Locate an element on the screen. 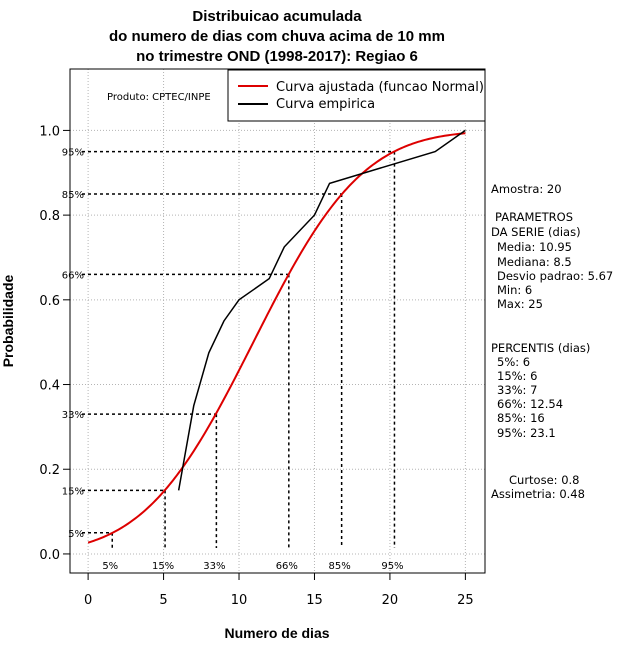 This screenshot has height=660, width=640. percentile-label-left-3: 66% is located at coordinates (73, 275).